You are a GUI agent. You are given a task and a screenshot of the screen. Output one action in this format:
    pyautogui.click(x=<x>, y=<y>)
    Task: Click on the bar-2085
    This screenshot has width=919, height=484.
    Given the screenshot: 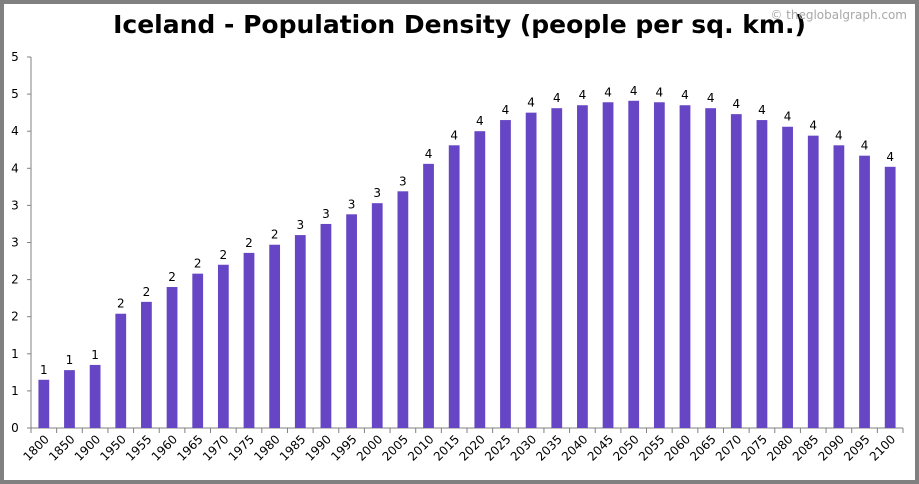 What is the action you would take?
    pyautogui.click(x=813, y=282)
    